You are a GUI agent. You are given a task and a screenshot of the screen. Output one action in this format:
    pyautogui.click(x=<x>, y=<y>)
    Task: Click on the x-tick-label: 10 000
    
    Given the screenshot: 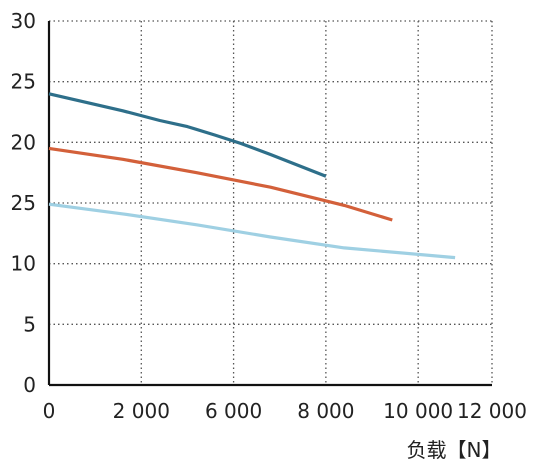 What is the action you would take?
    pyautogui.click(x=418, y=411)
    